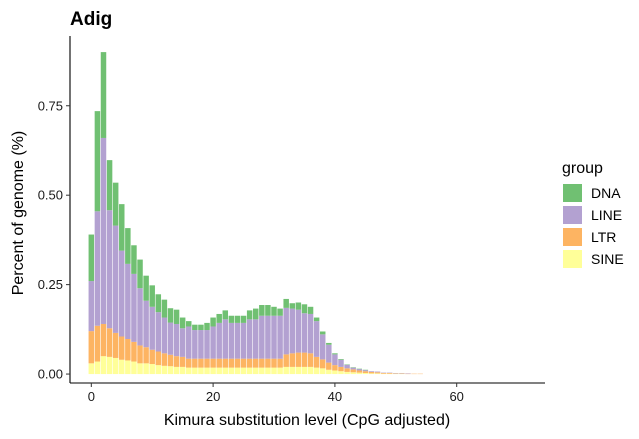  What do you see at coordinates (607, 259) in the screenshot?
I see `legend-label-sine: SINE` at bounding box center [607, 259].